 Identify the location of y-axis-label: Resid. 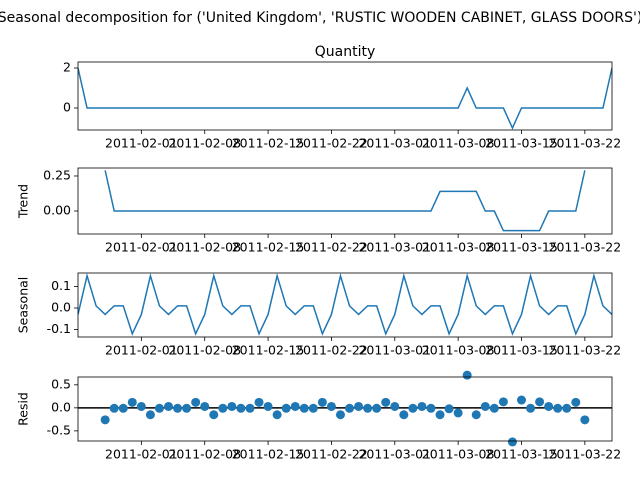
(23, 409).